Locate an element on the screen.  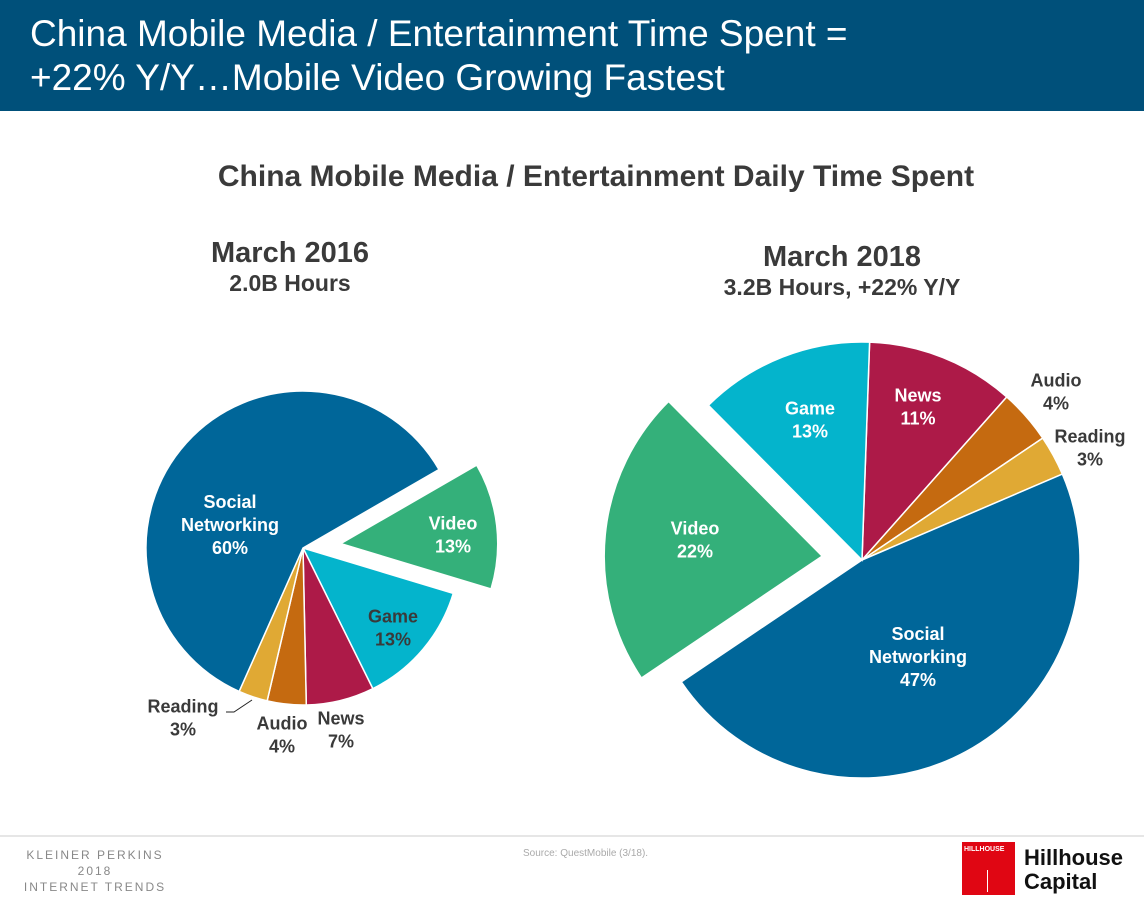
pie-0-label-video: Video 13% is located at coordinates (453, 535).